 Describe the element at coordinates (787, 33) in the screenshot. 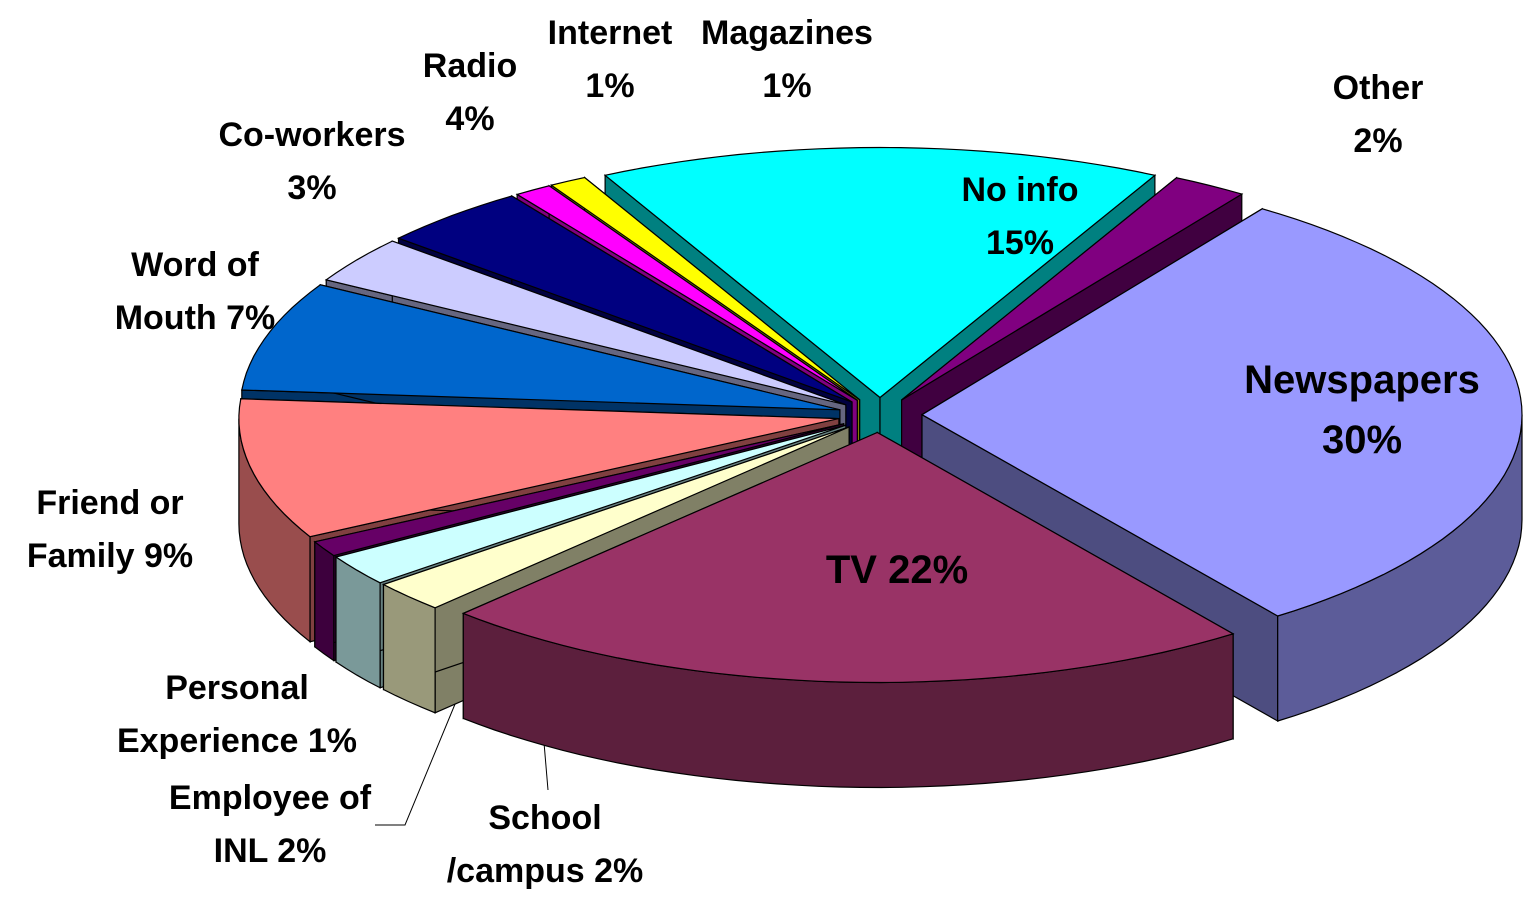

I see `category-name: Magazines` at that location.